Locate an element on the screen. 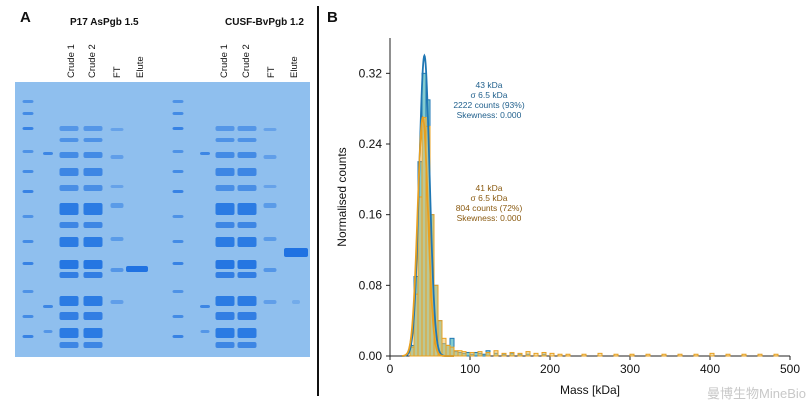 The image size is (812, 406). y-tick-label: 0.24 is located at coordinates (371, 144).